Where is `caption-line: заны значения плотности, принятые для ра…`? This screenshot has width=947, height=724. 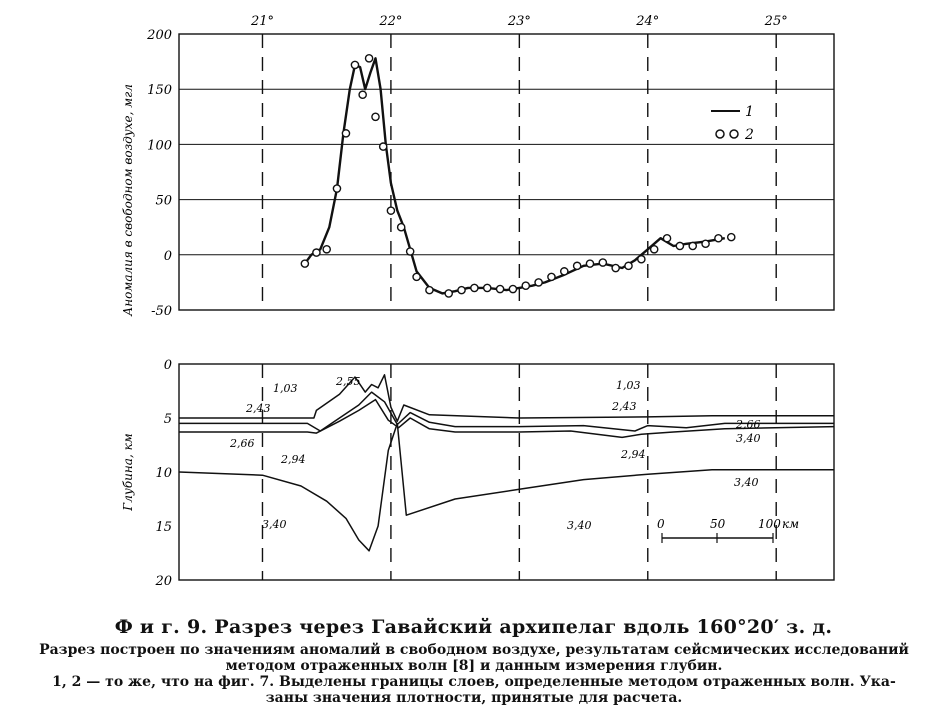 caption-line: заны значения плотности, принятые для ра… is located at coordinates (474, 698).